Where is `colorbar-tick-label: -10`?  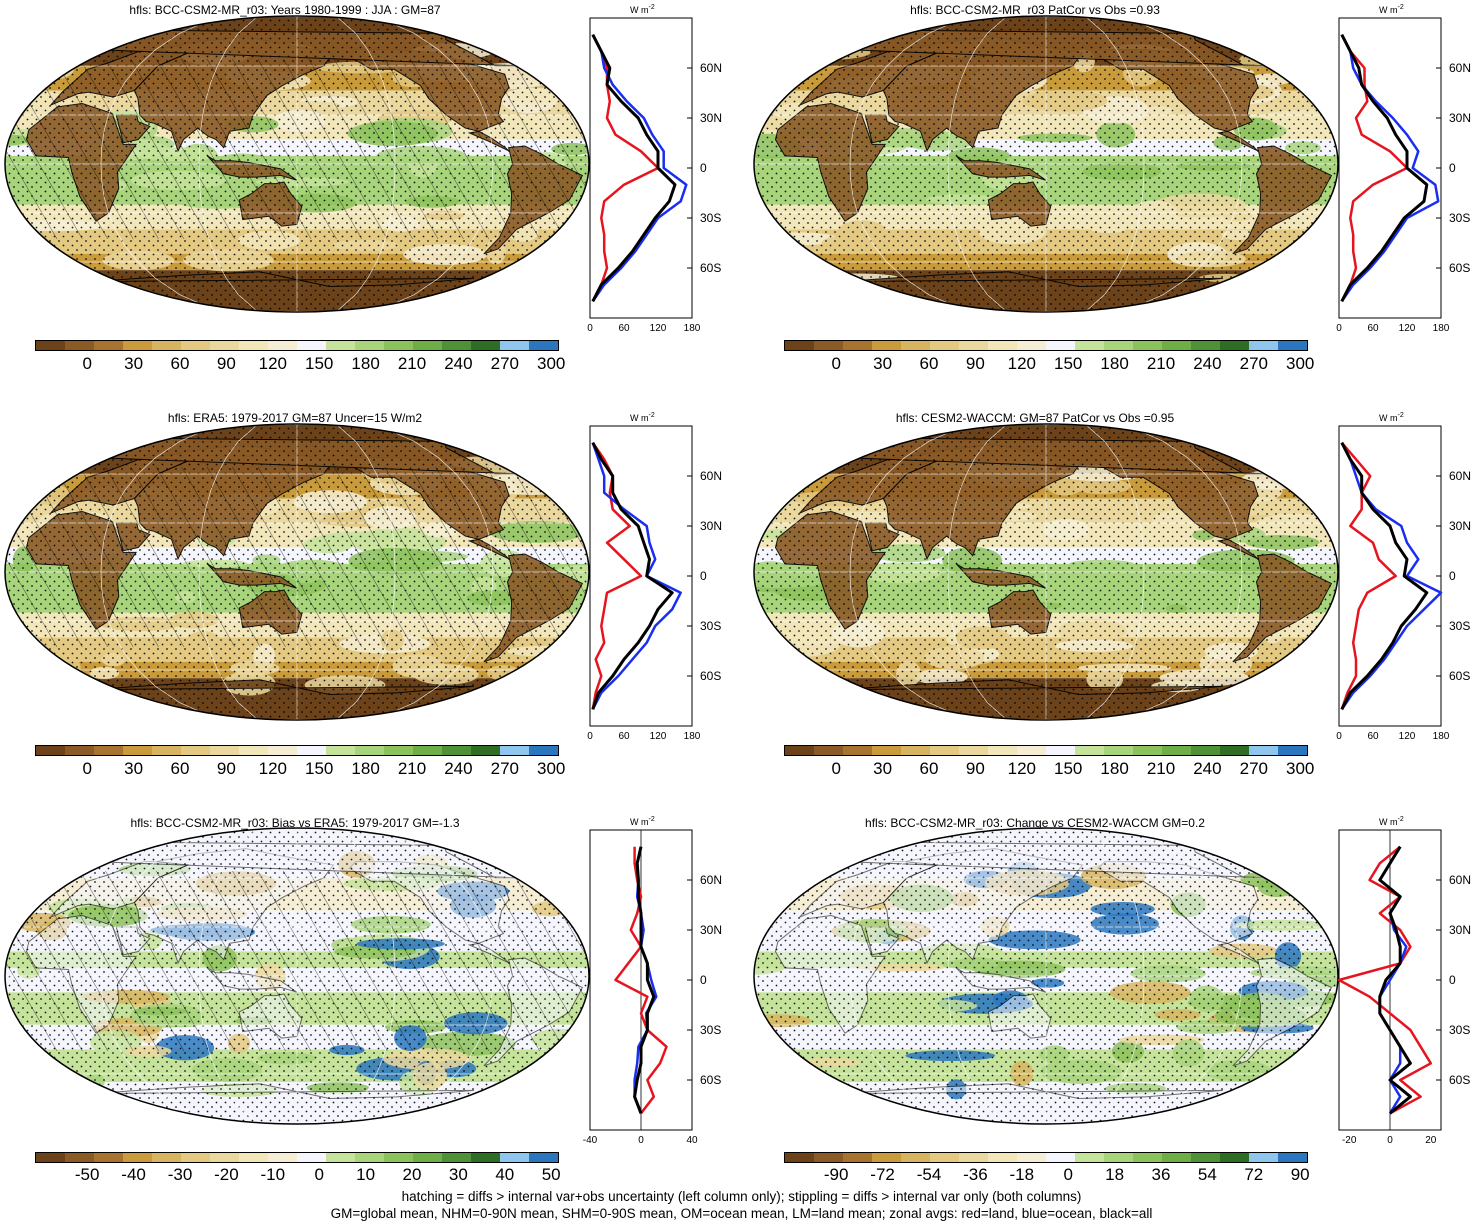
colorbar-tick-label: -10 is located at coordinates (273, 1174).